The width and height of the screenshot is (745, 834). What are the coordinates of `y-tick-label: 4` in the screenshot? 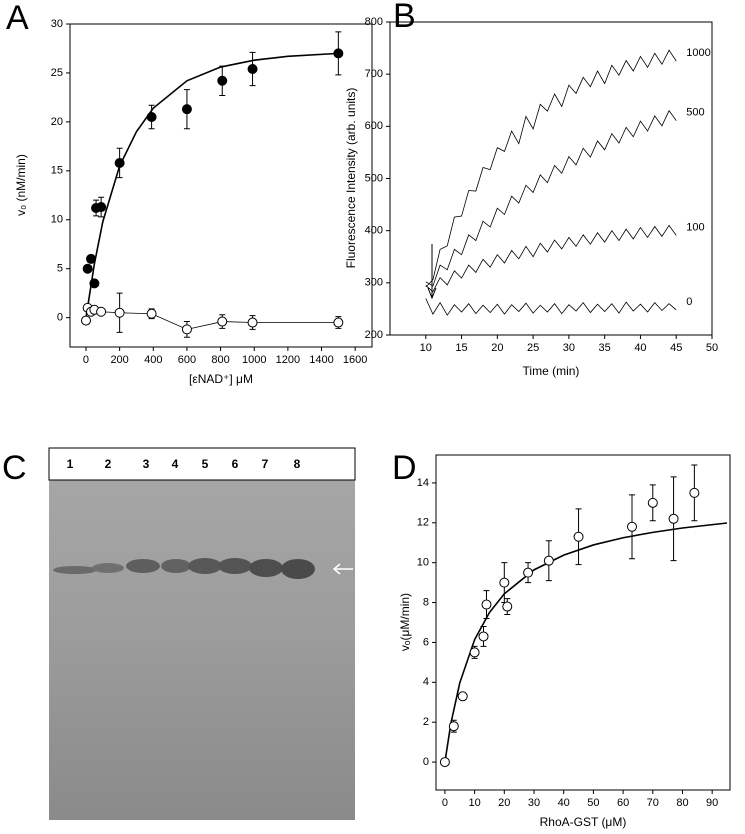 It's located at (426, 682).